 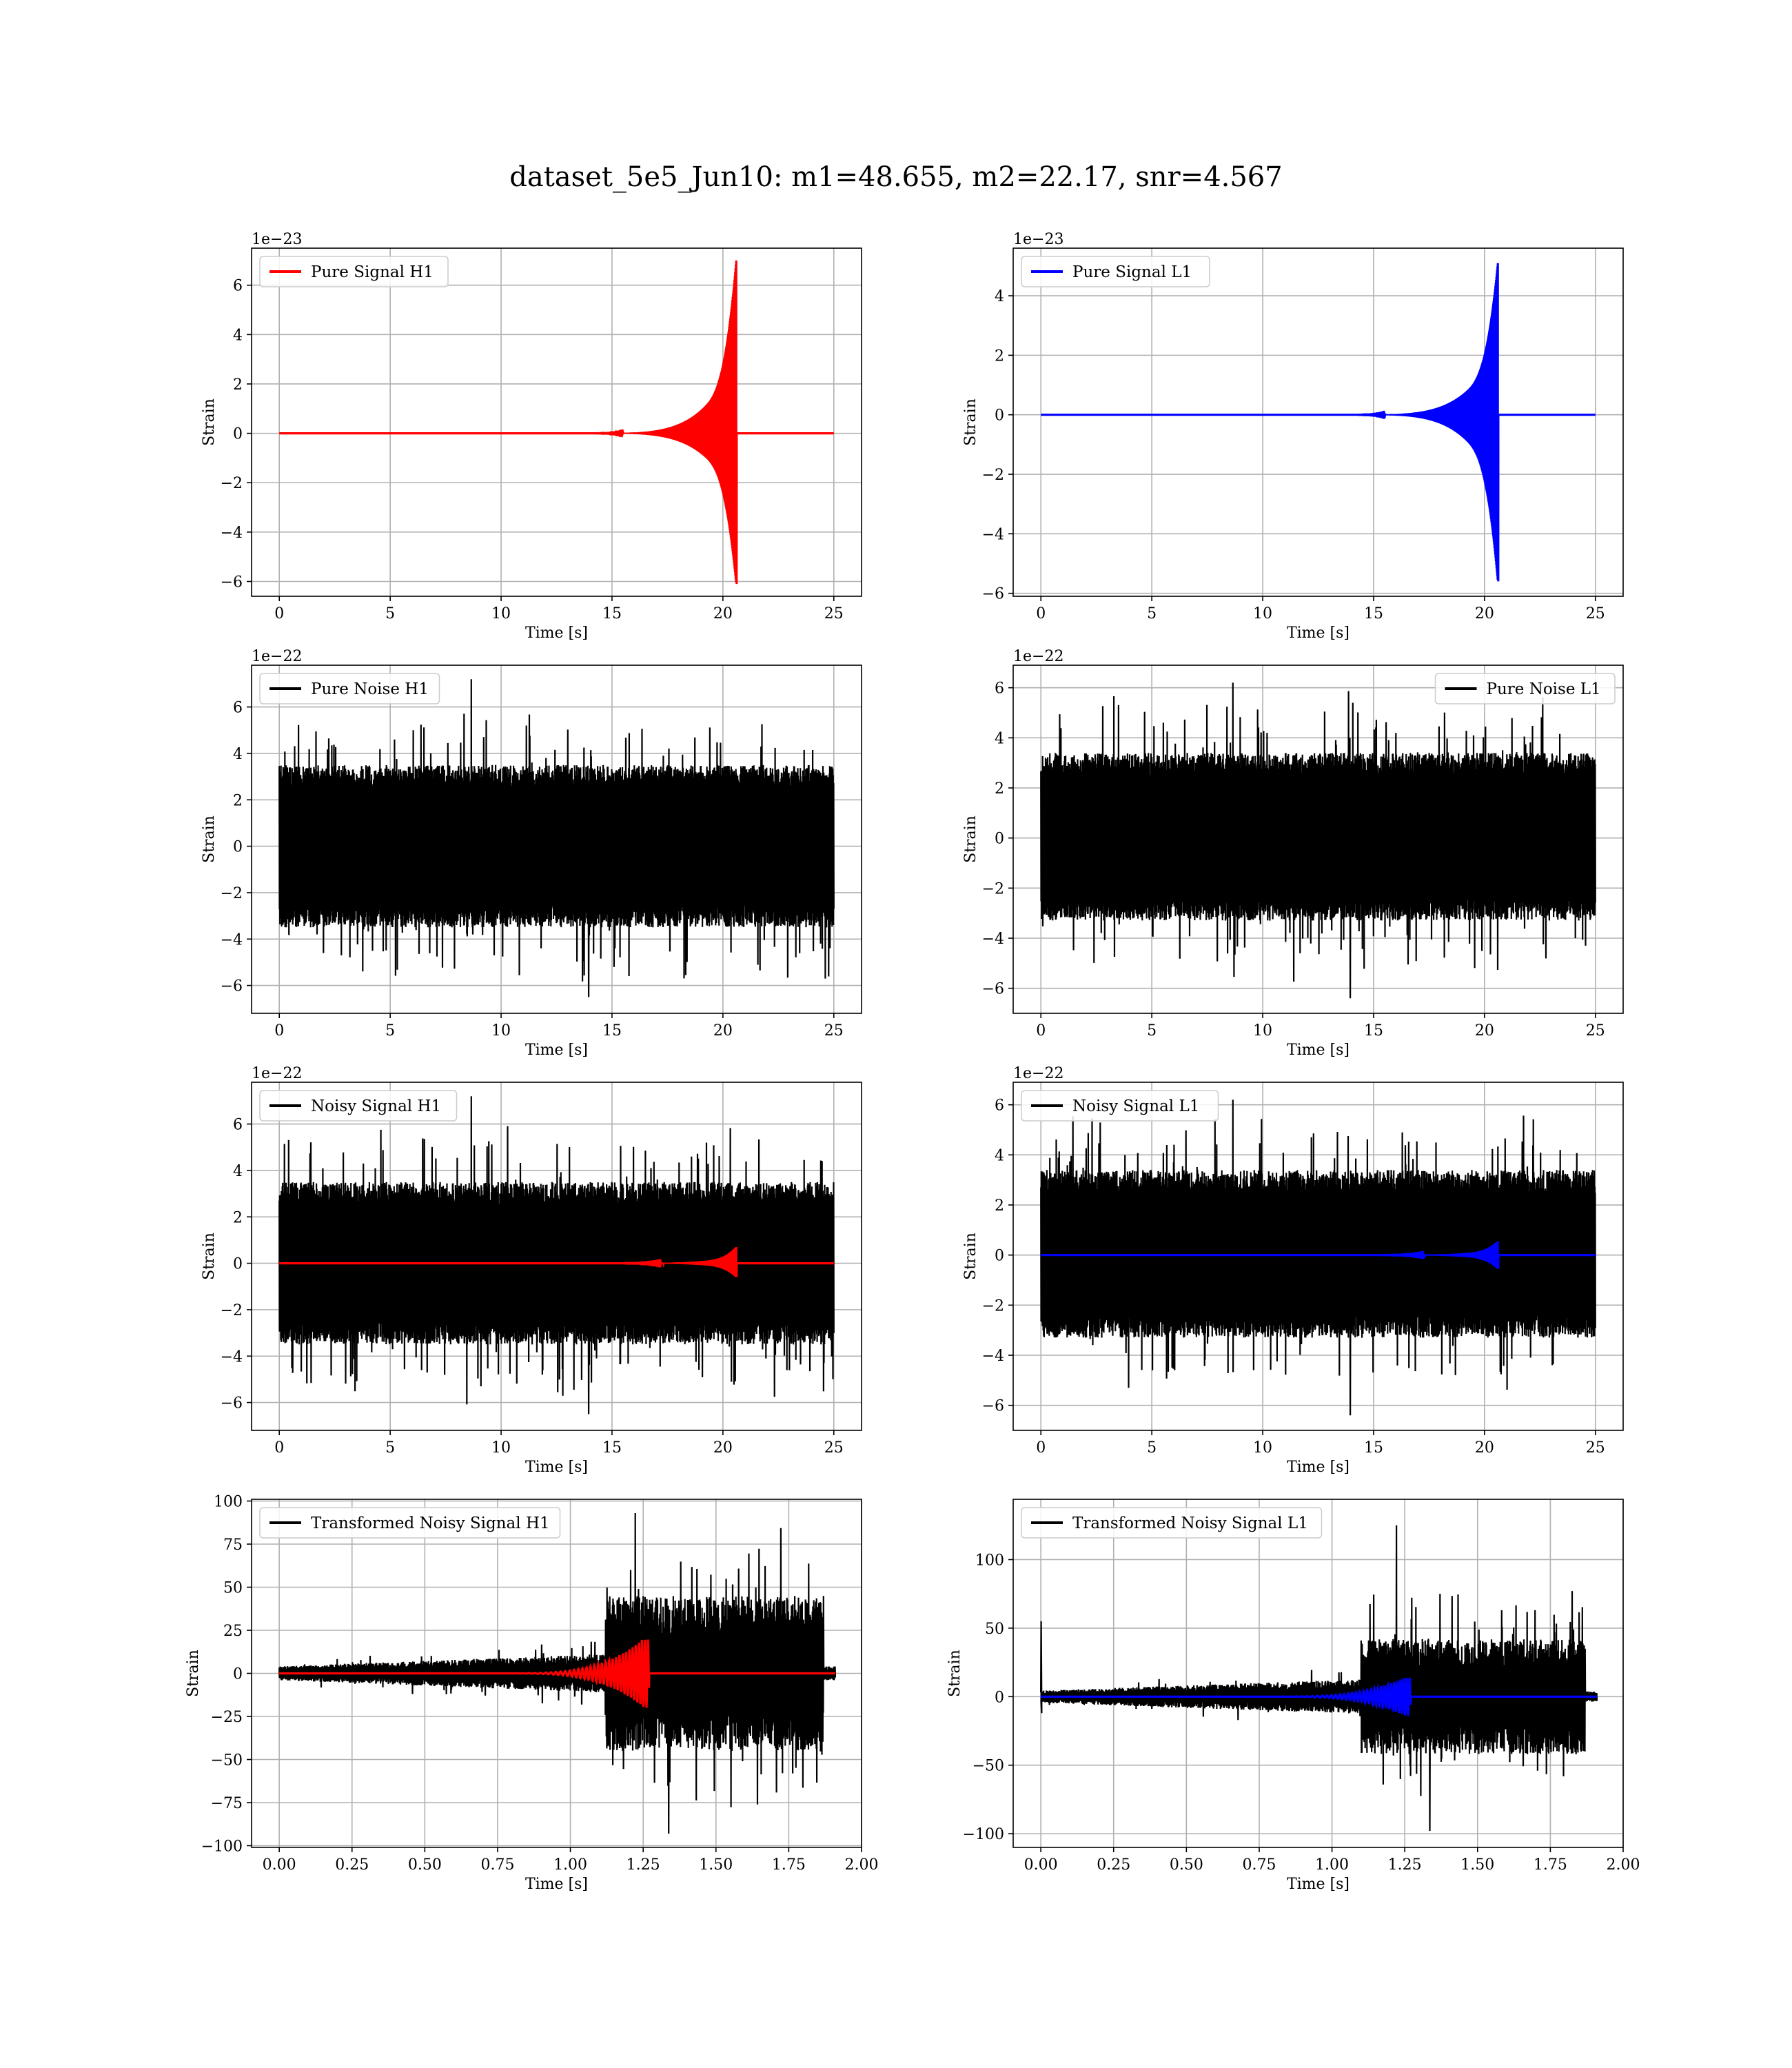 I want to click on series-line-transformed-noisy-signal-l1, so click(x=1319, y=1678).